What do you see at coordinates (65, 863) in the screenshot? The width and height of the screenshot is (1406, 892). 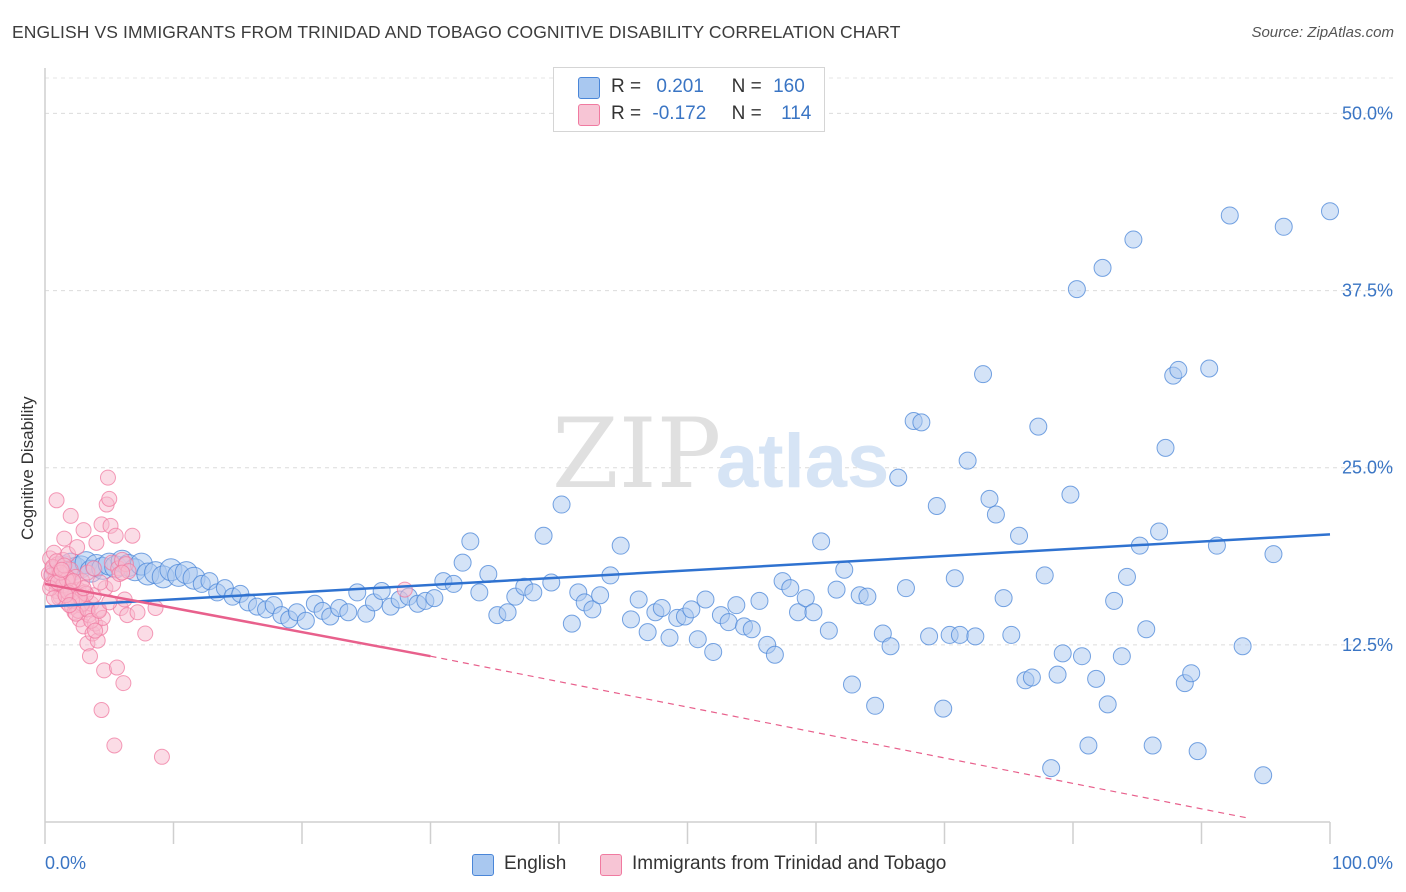 I see `x-tick-label-min: 0.0%` at bounding box center [65, 863].